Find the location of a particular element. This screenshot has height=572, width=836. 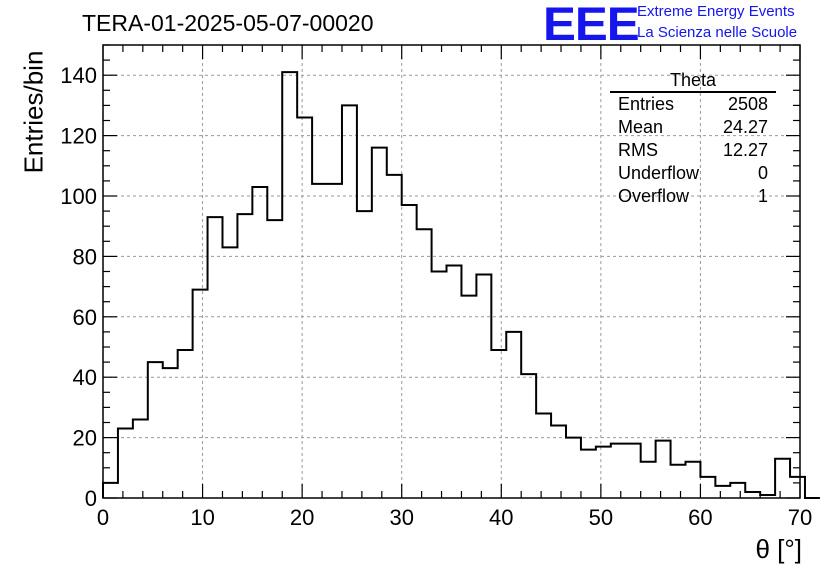

y-tick-label: 40 is located at coordinates (85, 377).